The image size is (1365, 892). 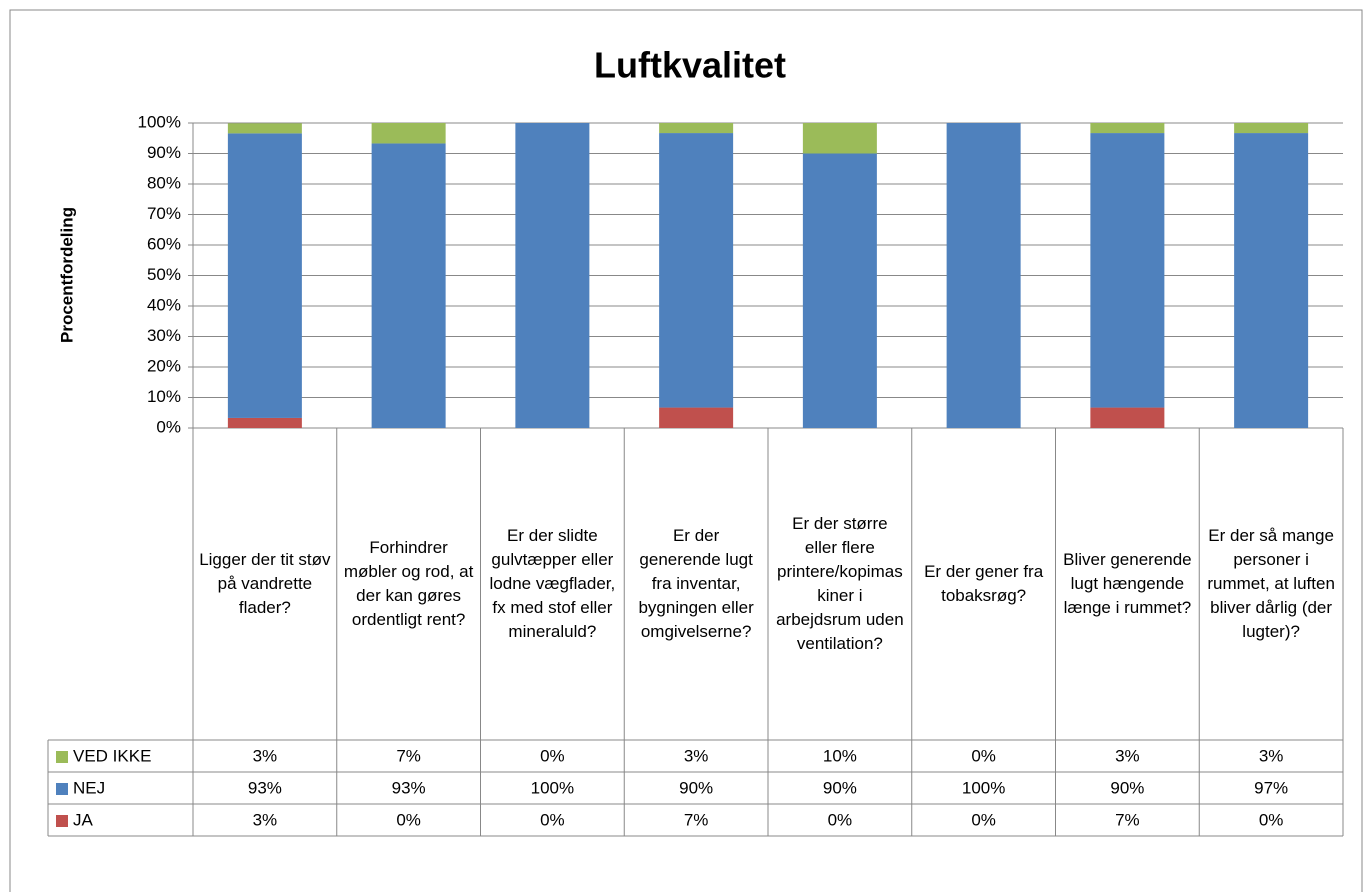 I want to click on y-tick-label: 40%, so click(x=164, y=304).